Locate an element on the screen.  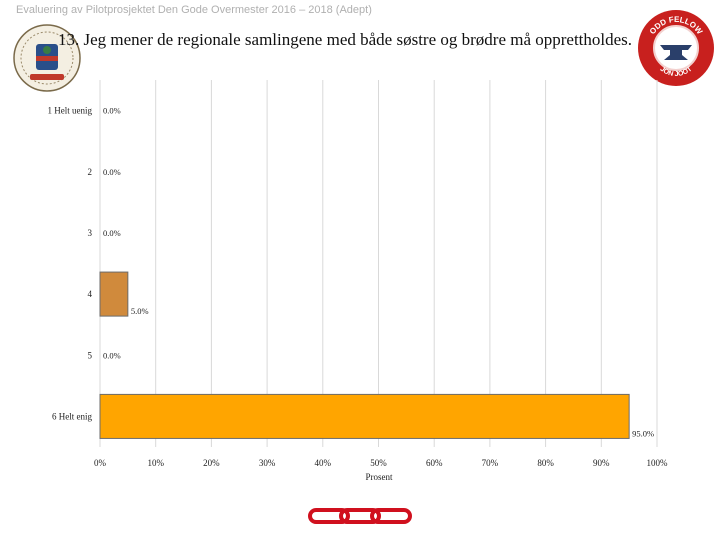
x-tick-label: 80% is located at coordinates (545, 463).